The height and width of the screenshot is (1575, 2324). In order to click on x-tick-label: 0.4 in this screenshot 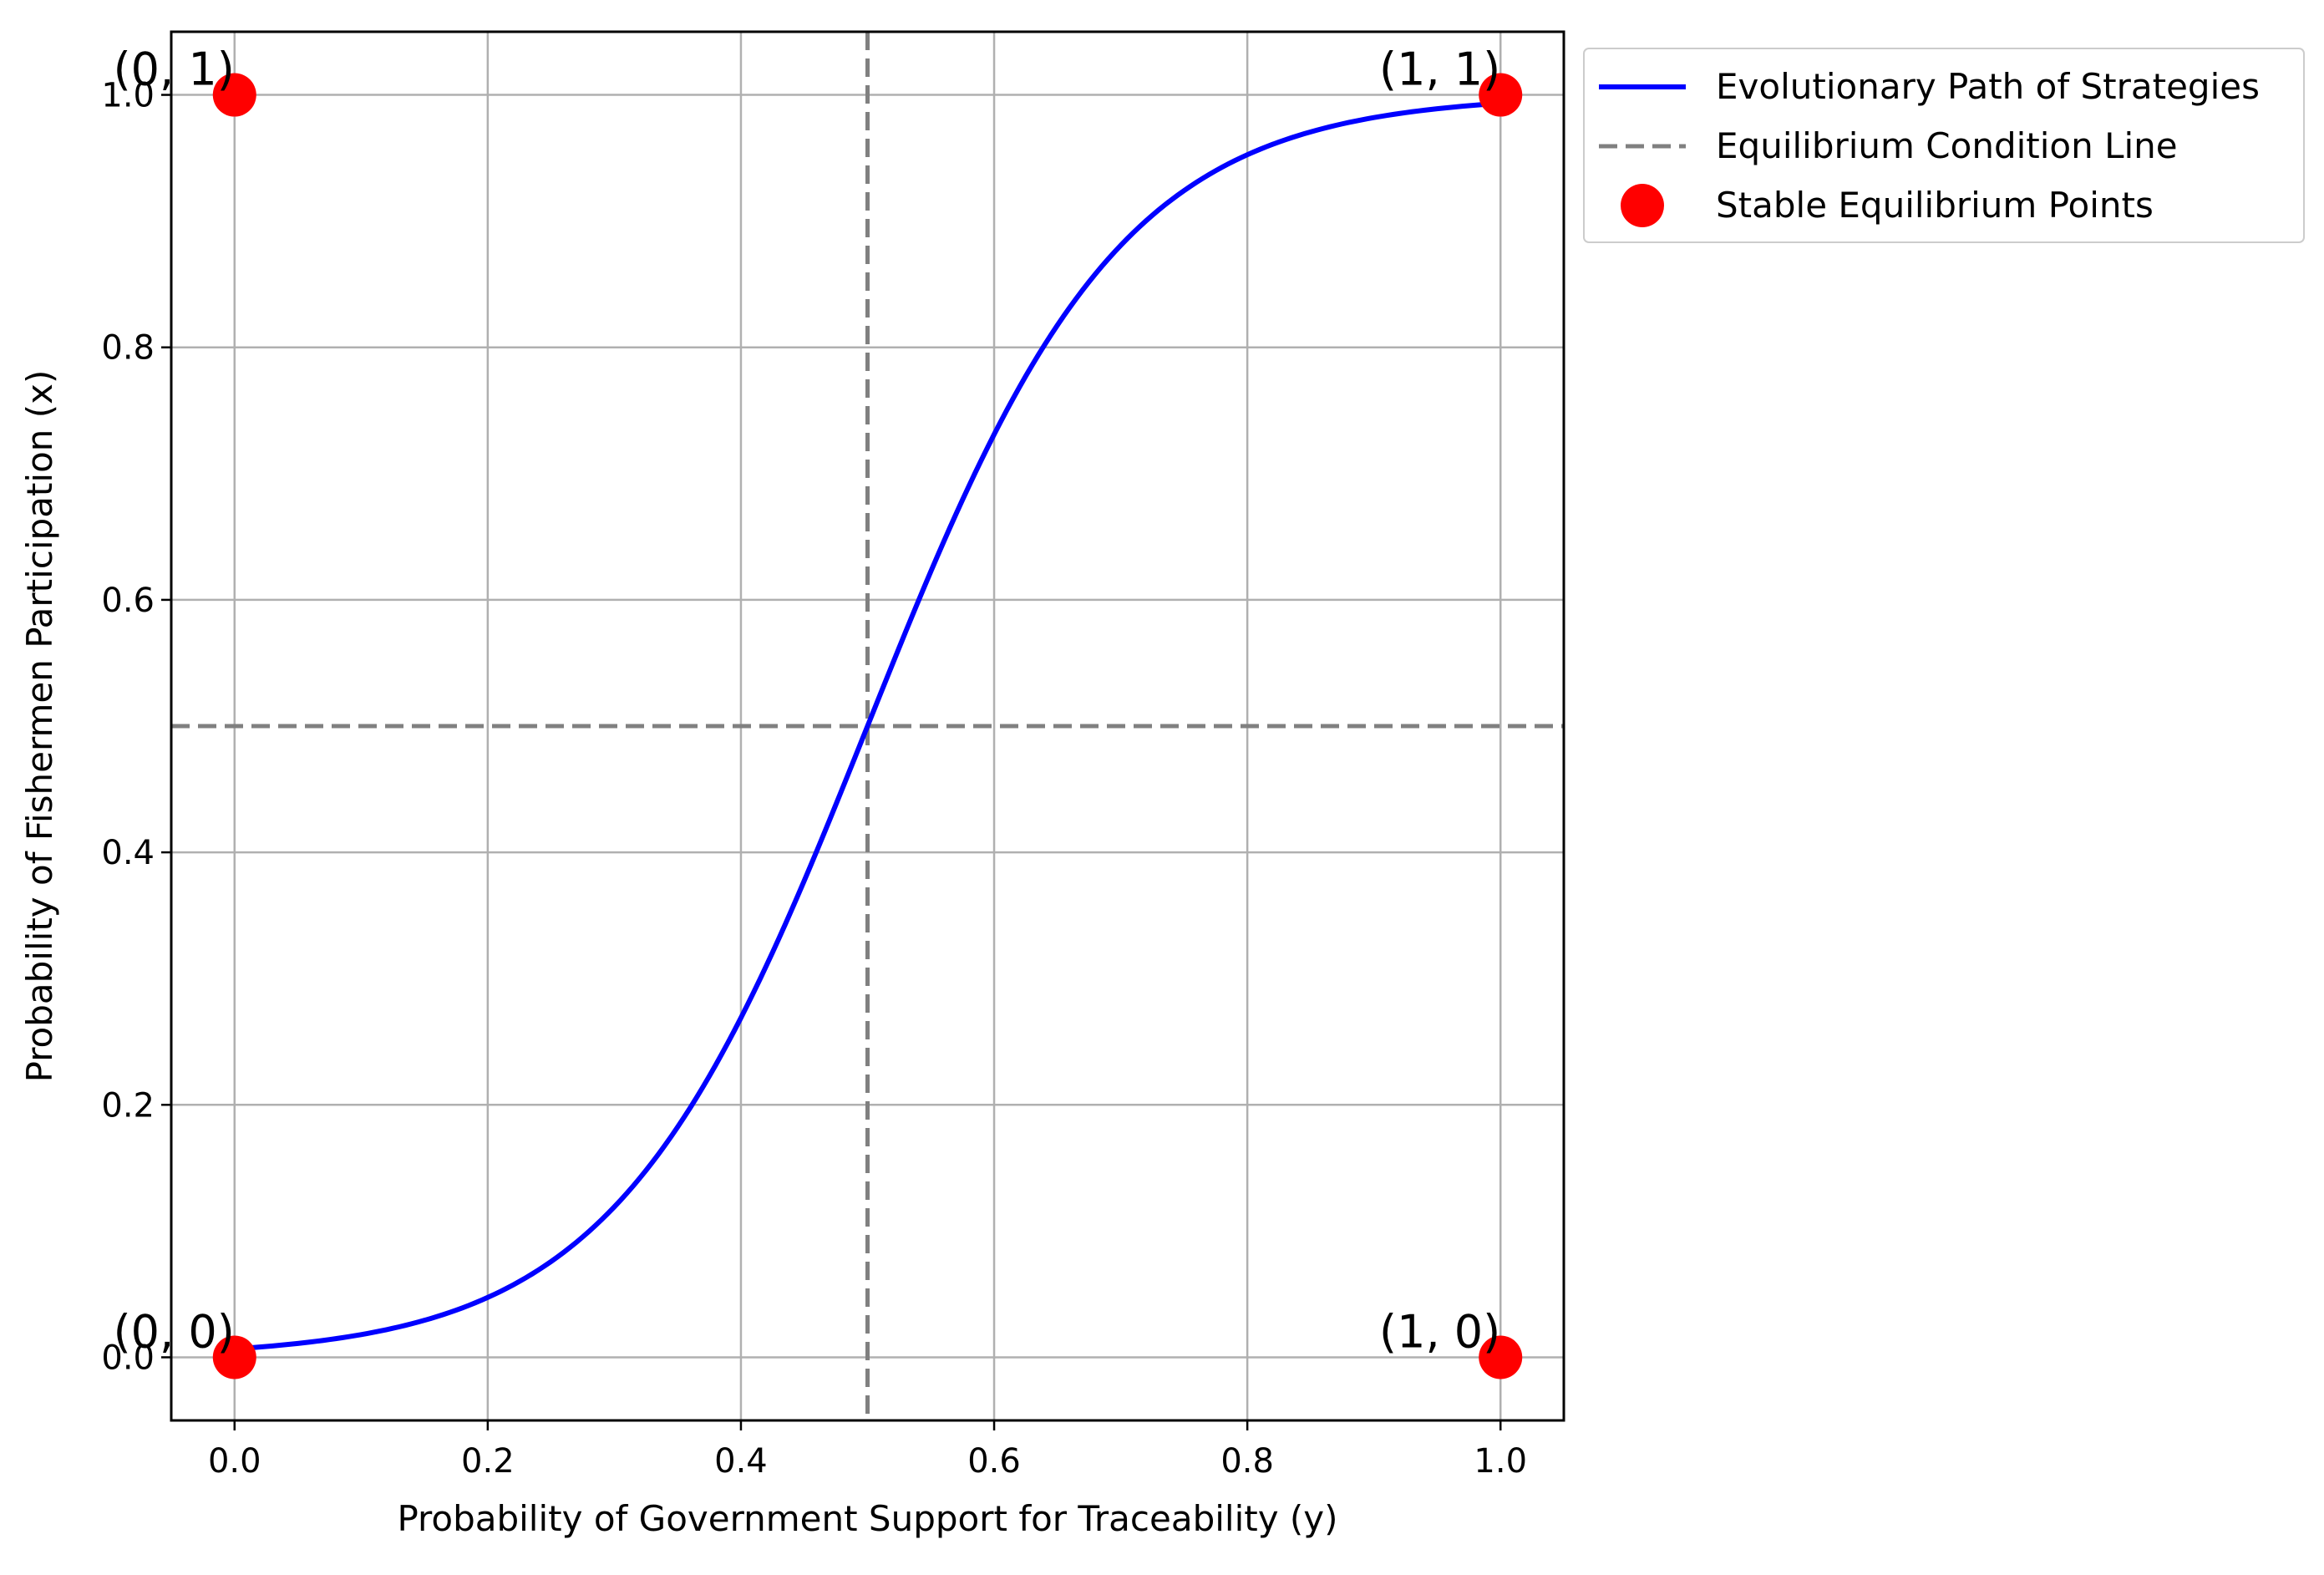, I will do `click(741, 1461)`.